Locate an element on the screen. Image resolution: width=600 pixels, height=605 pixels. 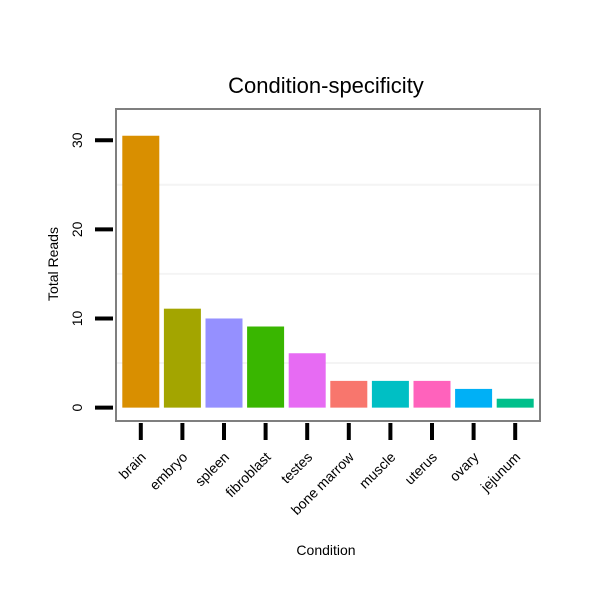
bar-jejunum is located at coordinates (515, 403).